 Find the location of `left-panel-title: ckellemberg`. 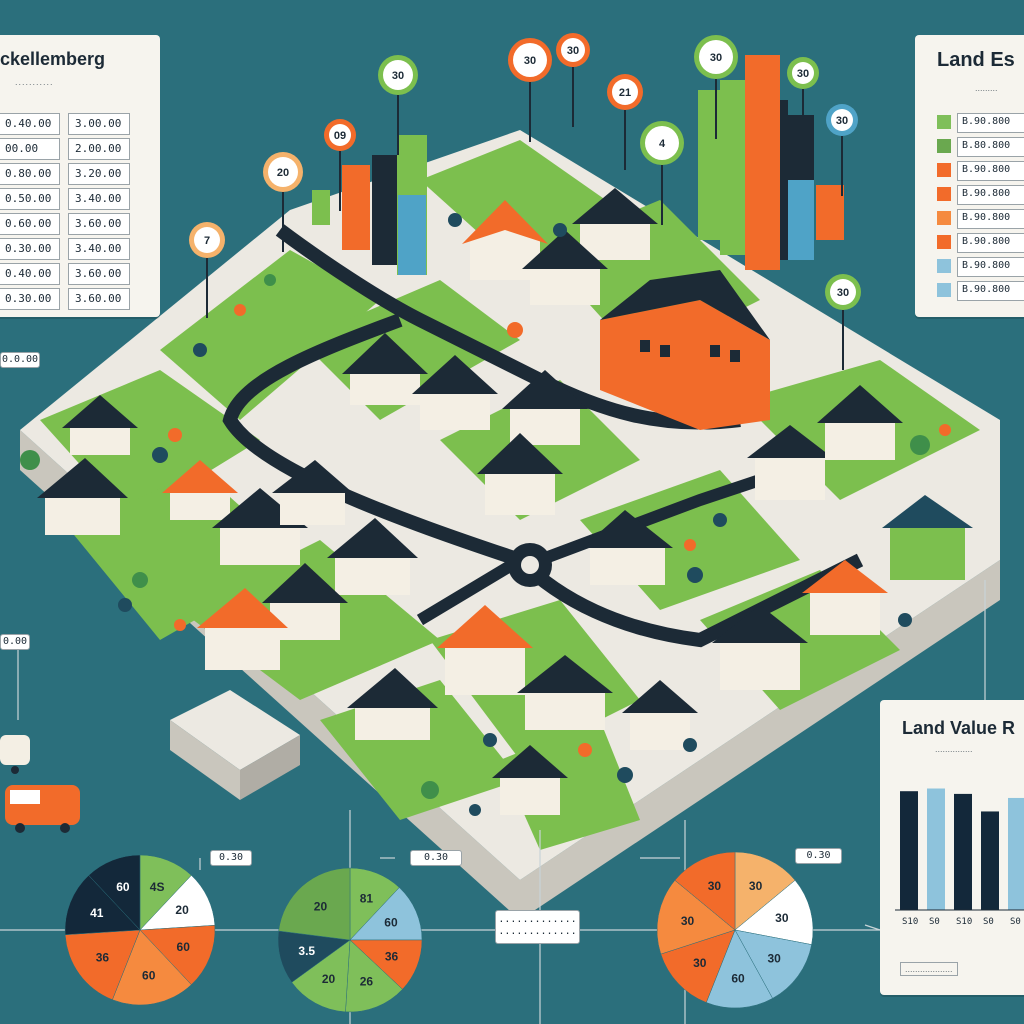

left-panel-title: ckellemberg is located at coordinates (53, 59).